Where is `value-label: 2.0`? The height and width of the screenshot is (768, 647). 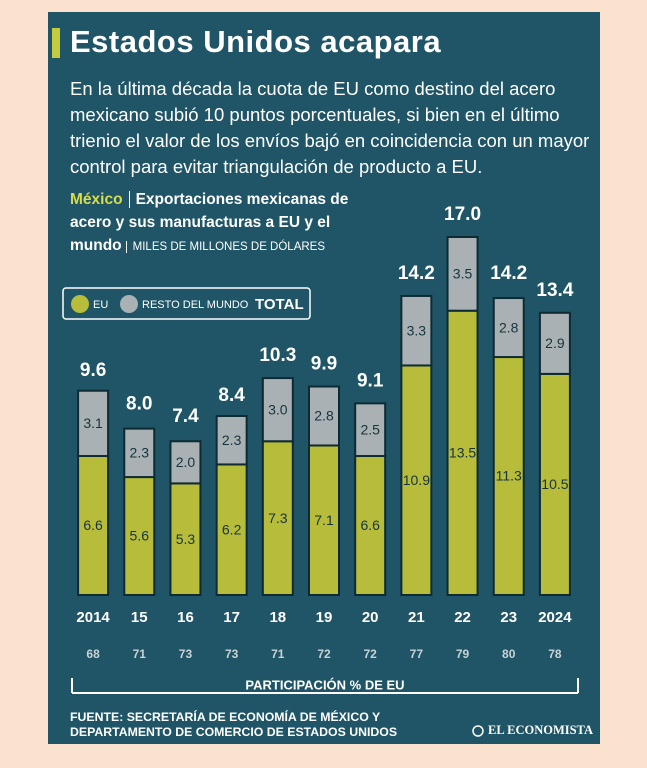
value-label: 2.0 is located at coordinates (186, 462).